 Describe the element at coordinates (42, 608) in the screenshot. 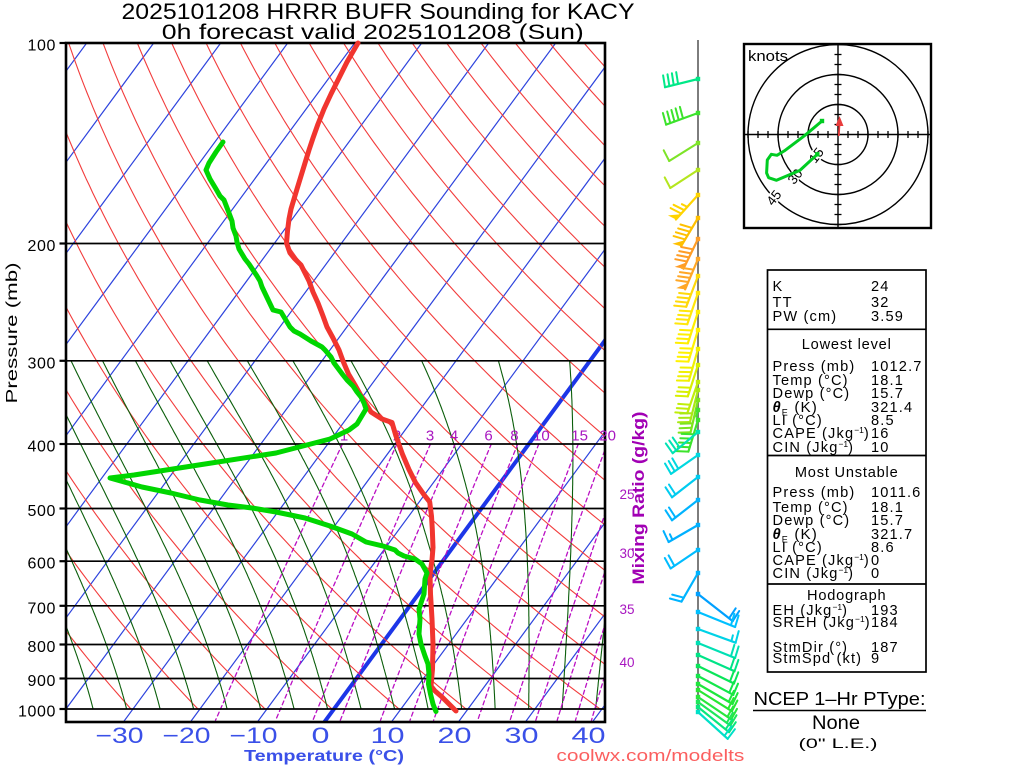

I see `svg-text: 700` at that location.